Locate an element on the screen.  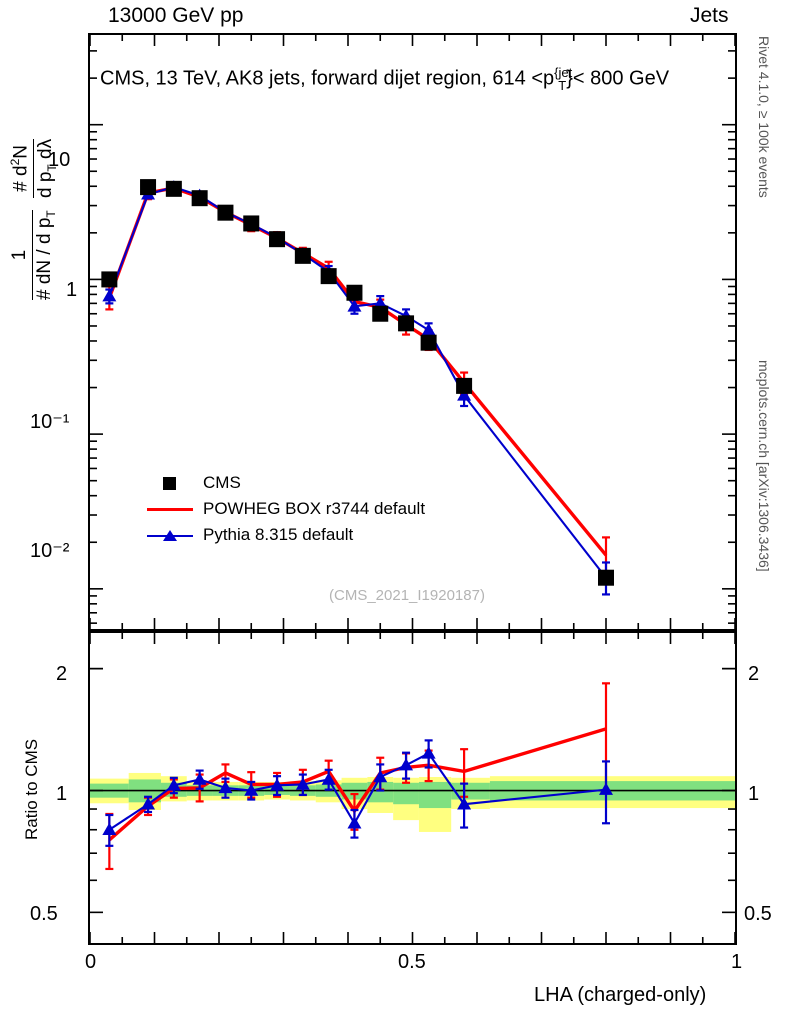
ratio-series-powheg is located at coordinates (357, 776).